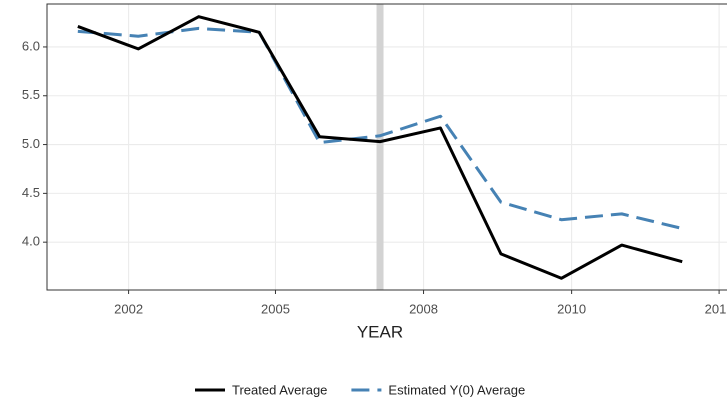  What do you see at coordinates (360, 389) in the screenshot?
I see `legend: Treated Average Estimated Y(0) Average` at bounding box center [360, 389].